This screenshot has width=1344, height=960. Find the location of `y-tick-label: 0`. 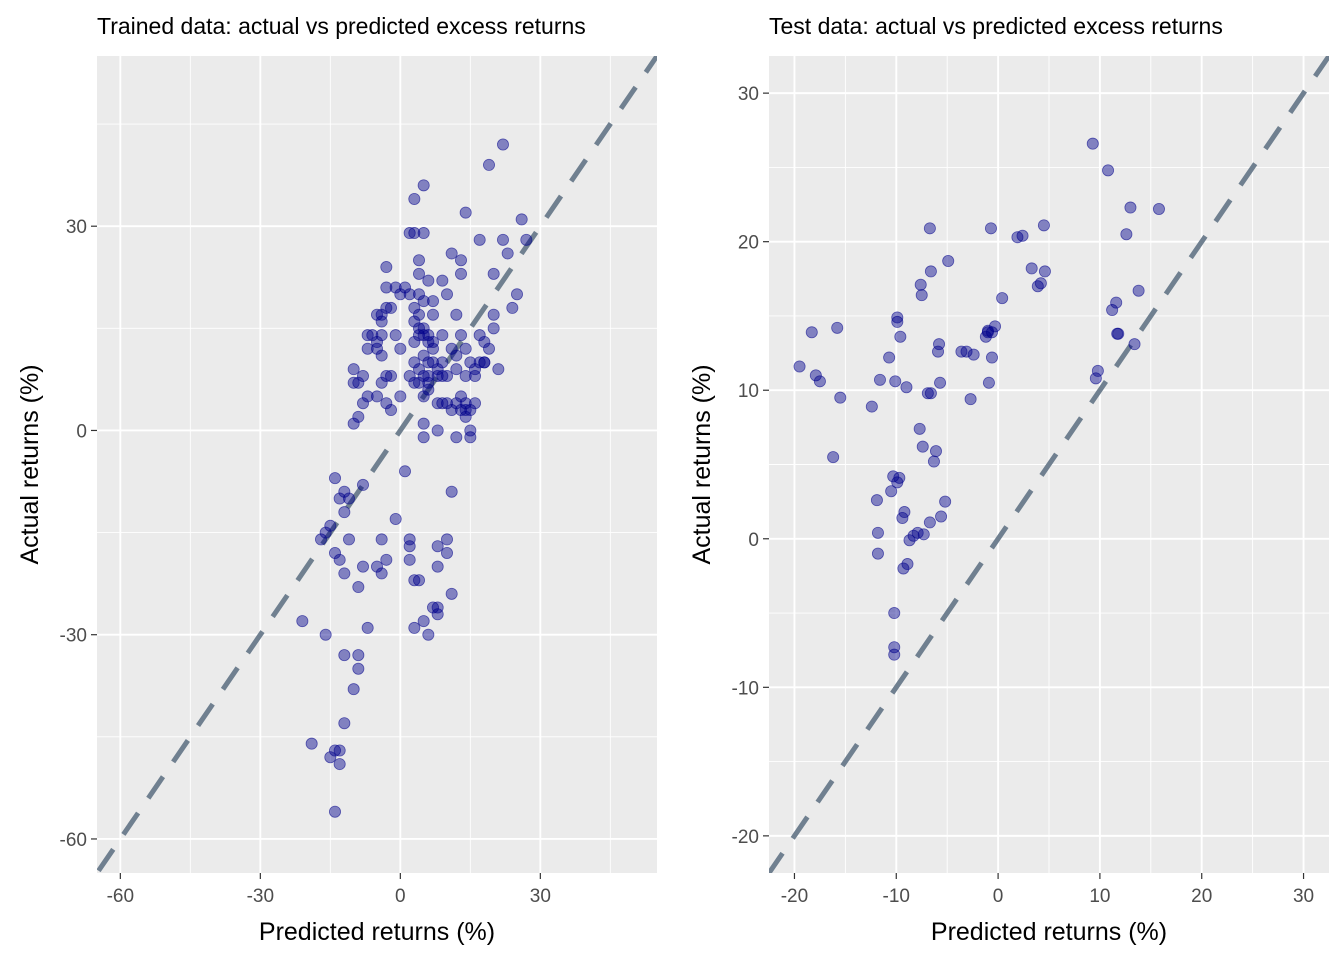

y-tick-label: 0 is located at coordinates (753, 540).